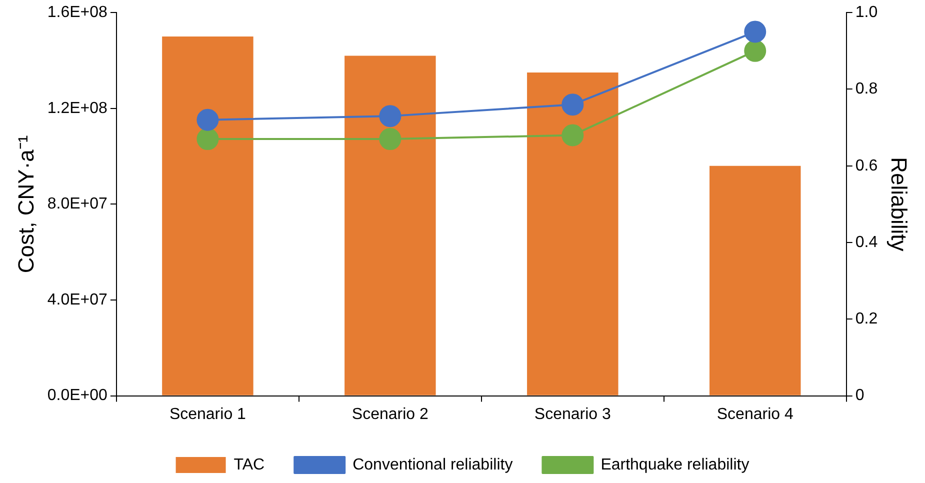  What do you see at coordinates (866, 242) in the screenshot?
I see `y2-tick-label: 0.4` at bounding box center [866, 242].